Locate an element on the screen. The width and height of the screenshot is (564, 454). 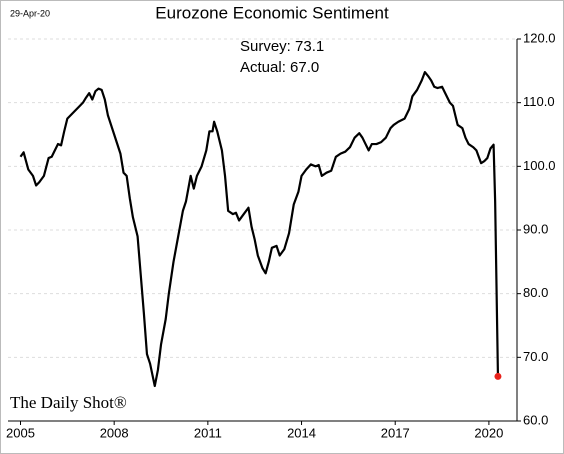
y-tick-label: 80.0 is located at coordinates (535, 292).